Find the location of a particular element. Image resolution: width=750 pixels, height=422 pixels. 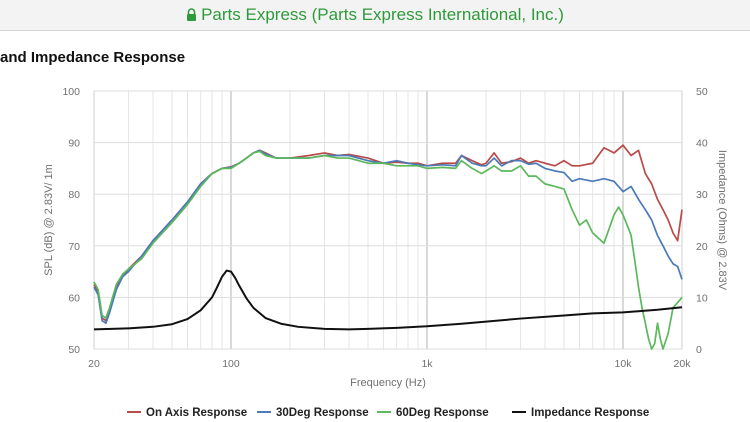

y2-tick-label: 10 is located at coordinates (702, 298).